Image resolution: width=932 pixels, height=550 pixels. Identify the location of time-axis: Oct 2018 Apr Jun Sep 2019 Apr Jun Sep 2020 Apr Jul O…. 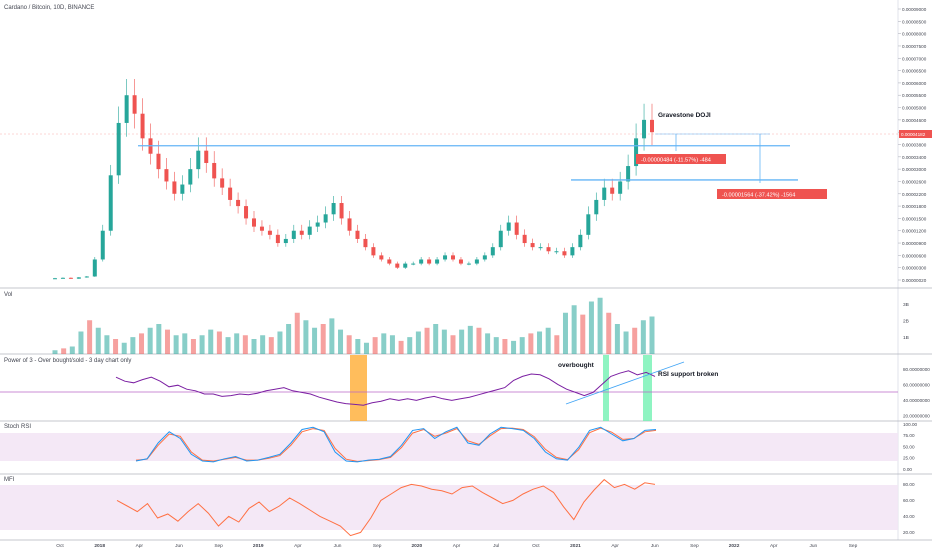
(456, 546).